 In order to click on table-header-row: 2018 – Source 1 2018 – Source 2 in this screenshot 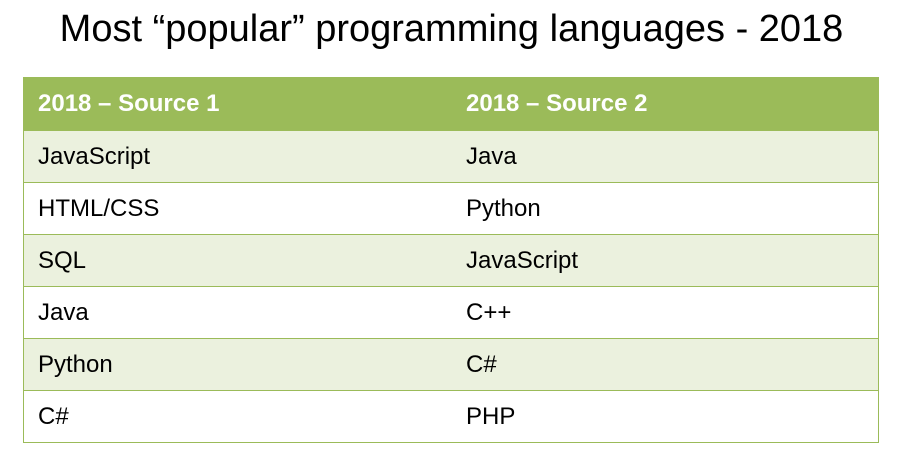, I will do `click(451, 104)`.